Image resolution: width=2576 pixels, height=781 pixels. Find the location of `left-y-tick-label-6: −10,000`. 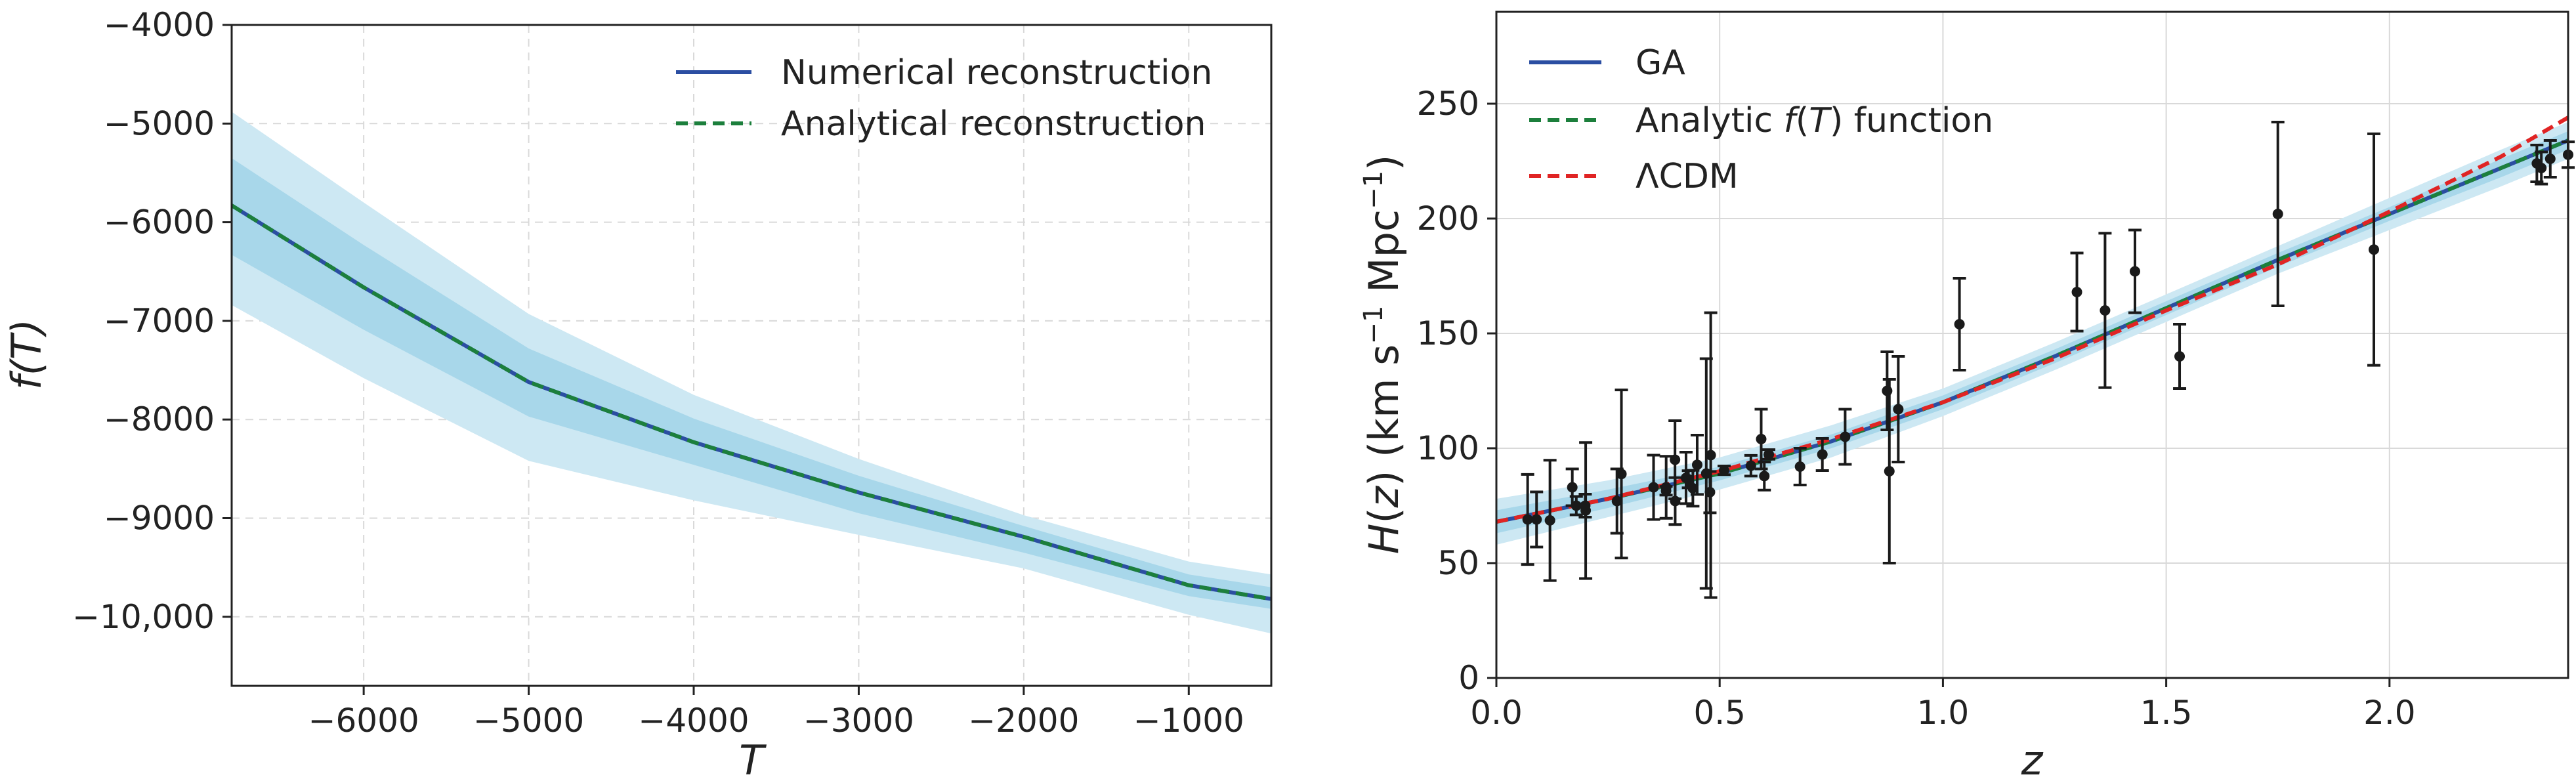

left-y-tick-label-6: −10,000 is located at coordinates (143, 617).